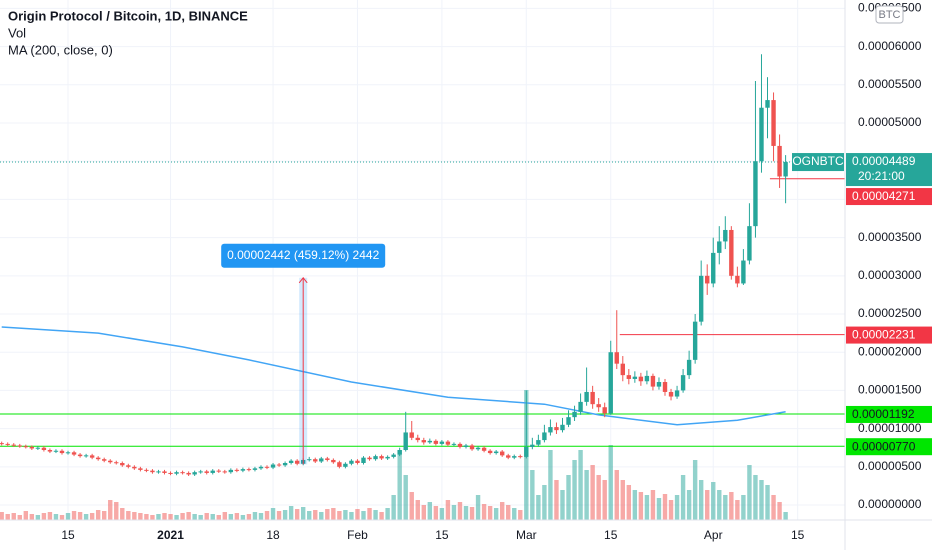 The height and width of the screenshot is (550, 932). What do you see at coordinates (884, 335) in the screenshot?
I see `price-tag-label: 0.00002231` at bounding box center [884, 335].